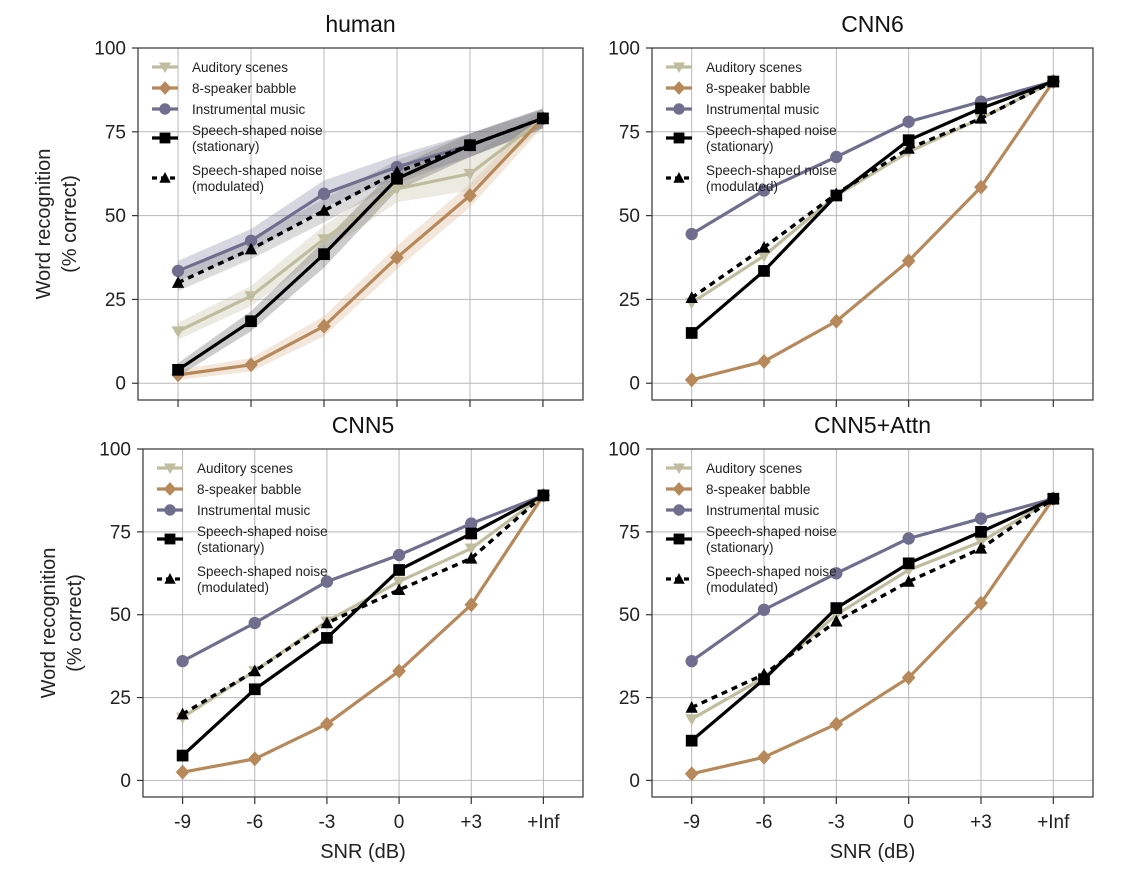 Image resolution: width=1148 pixels, height=878 pixels. I want to click on legend-label: Speech-shaped noise (modulated), so click(771, 579).